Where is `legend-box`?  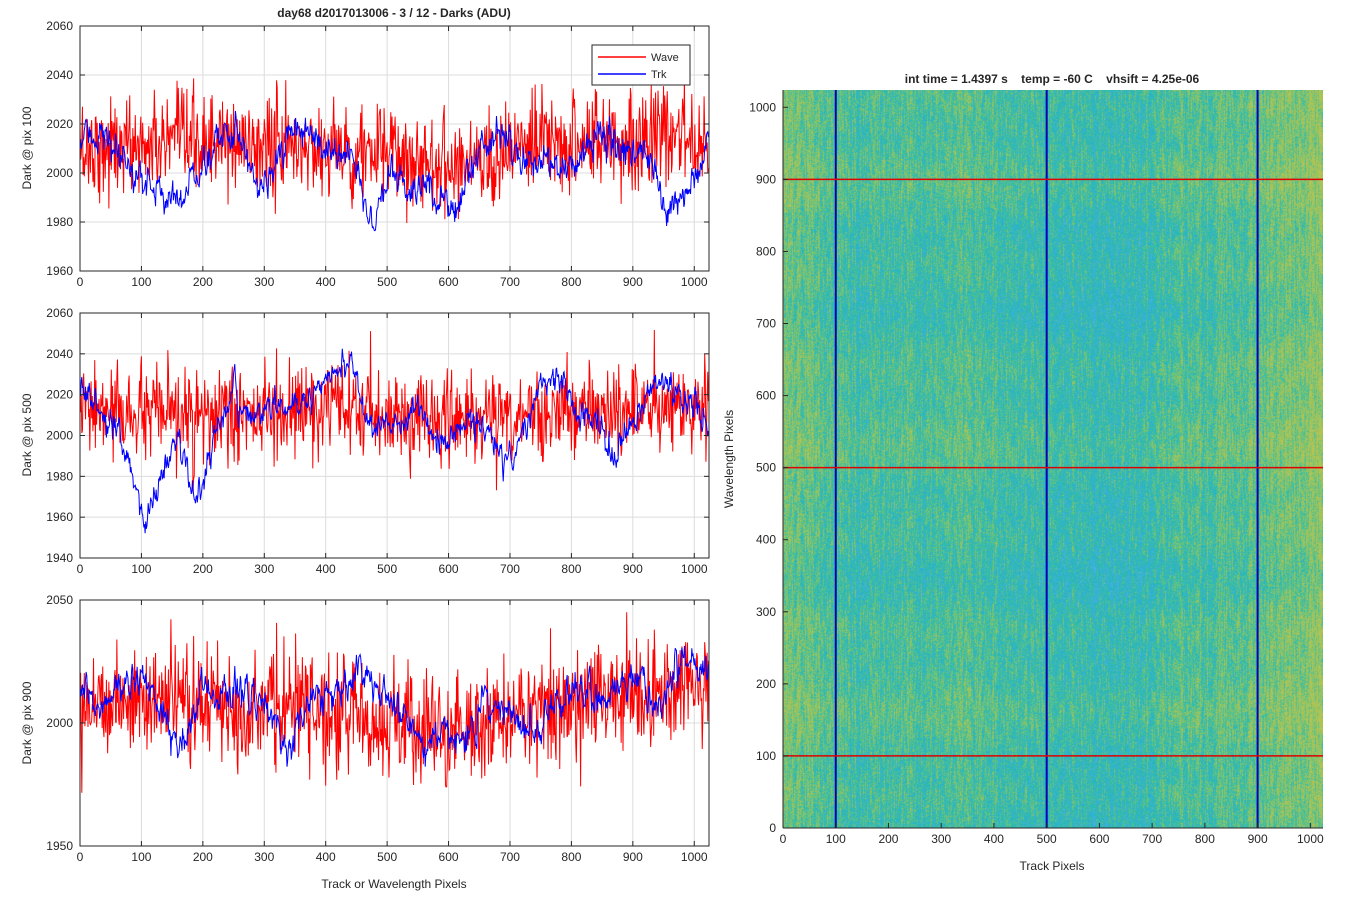
legend-box is located at coordinates (641, 65).